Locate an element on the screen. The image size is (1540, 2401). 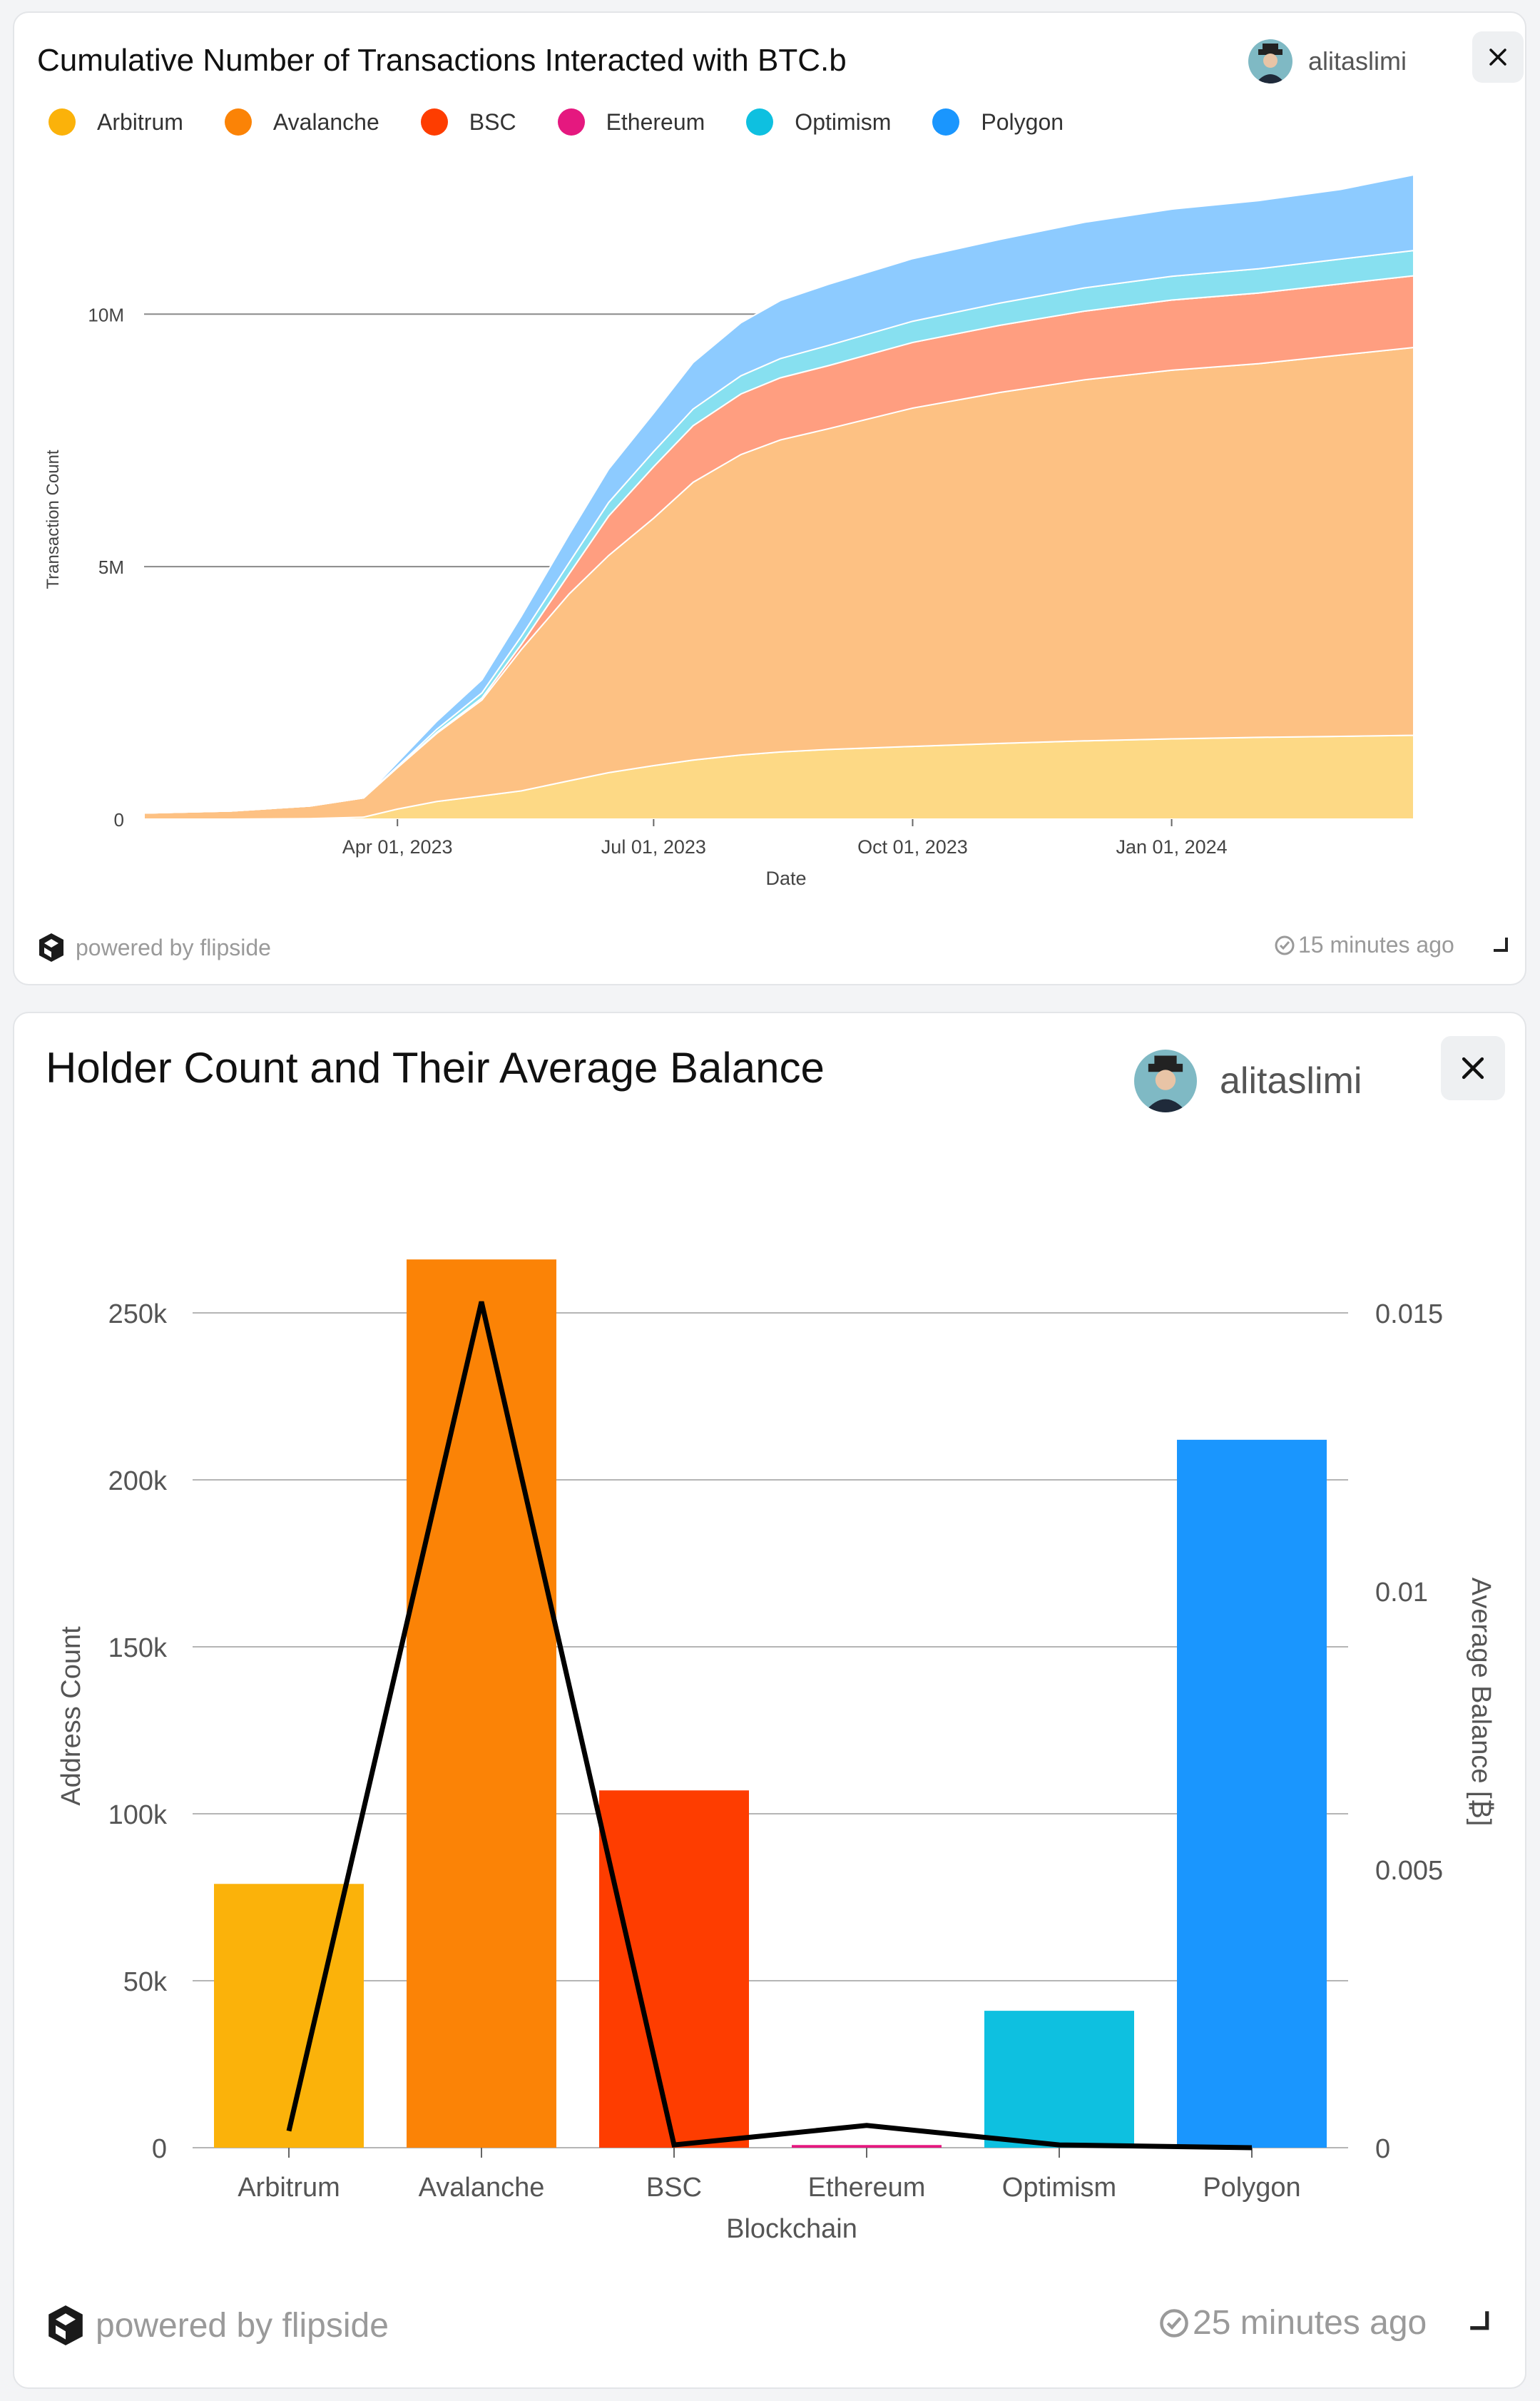
bar-ethereum is located at coordinates (867, 2146).